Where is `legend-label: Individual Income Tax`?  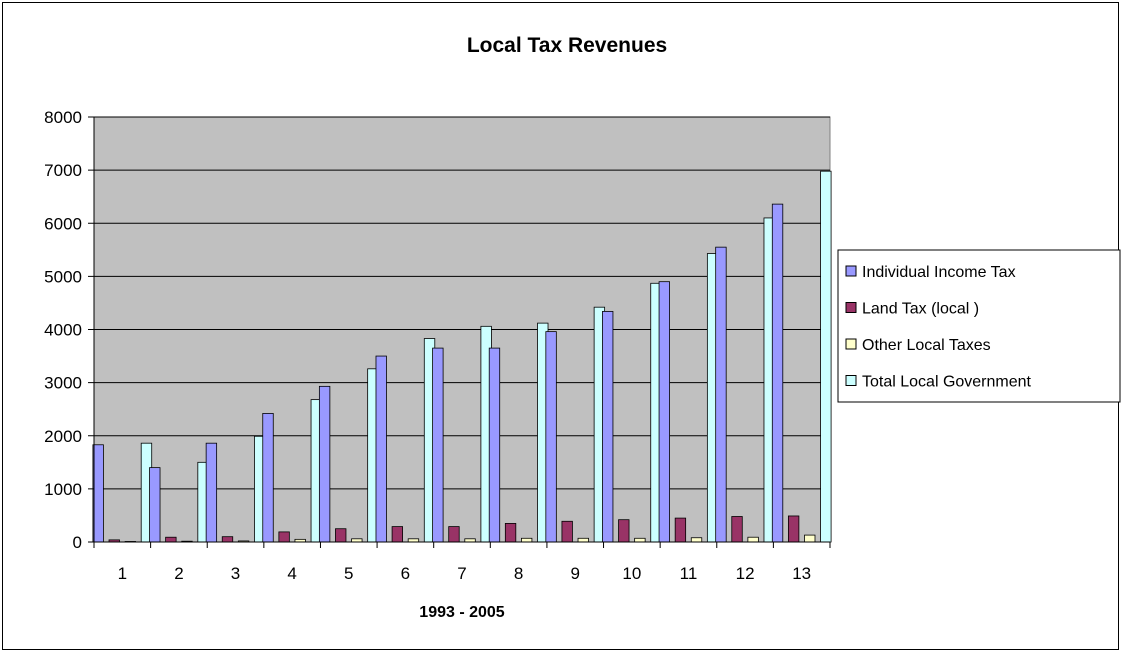 legend-label: Individual Income Tax is located at coordinates (939, 272).